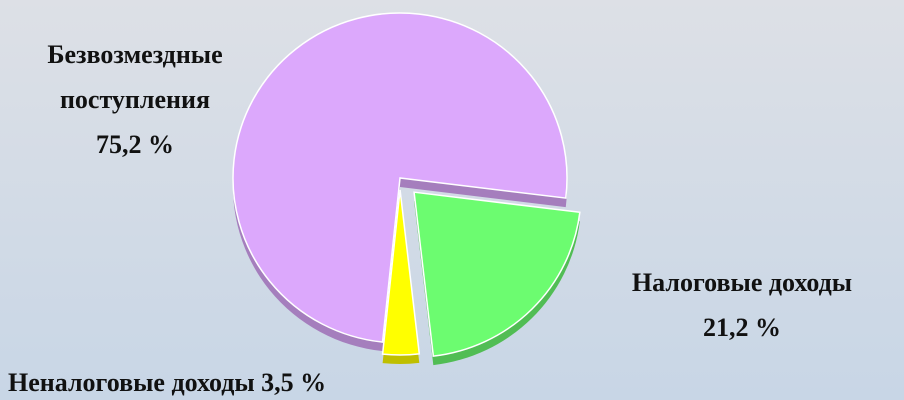 This screenshot has width=904, height=400. What do you see at coordinates (742, 282) in the screenshot?
I see `category-name: Налоговые доходы` at bounding box center [742, 282].